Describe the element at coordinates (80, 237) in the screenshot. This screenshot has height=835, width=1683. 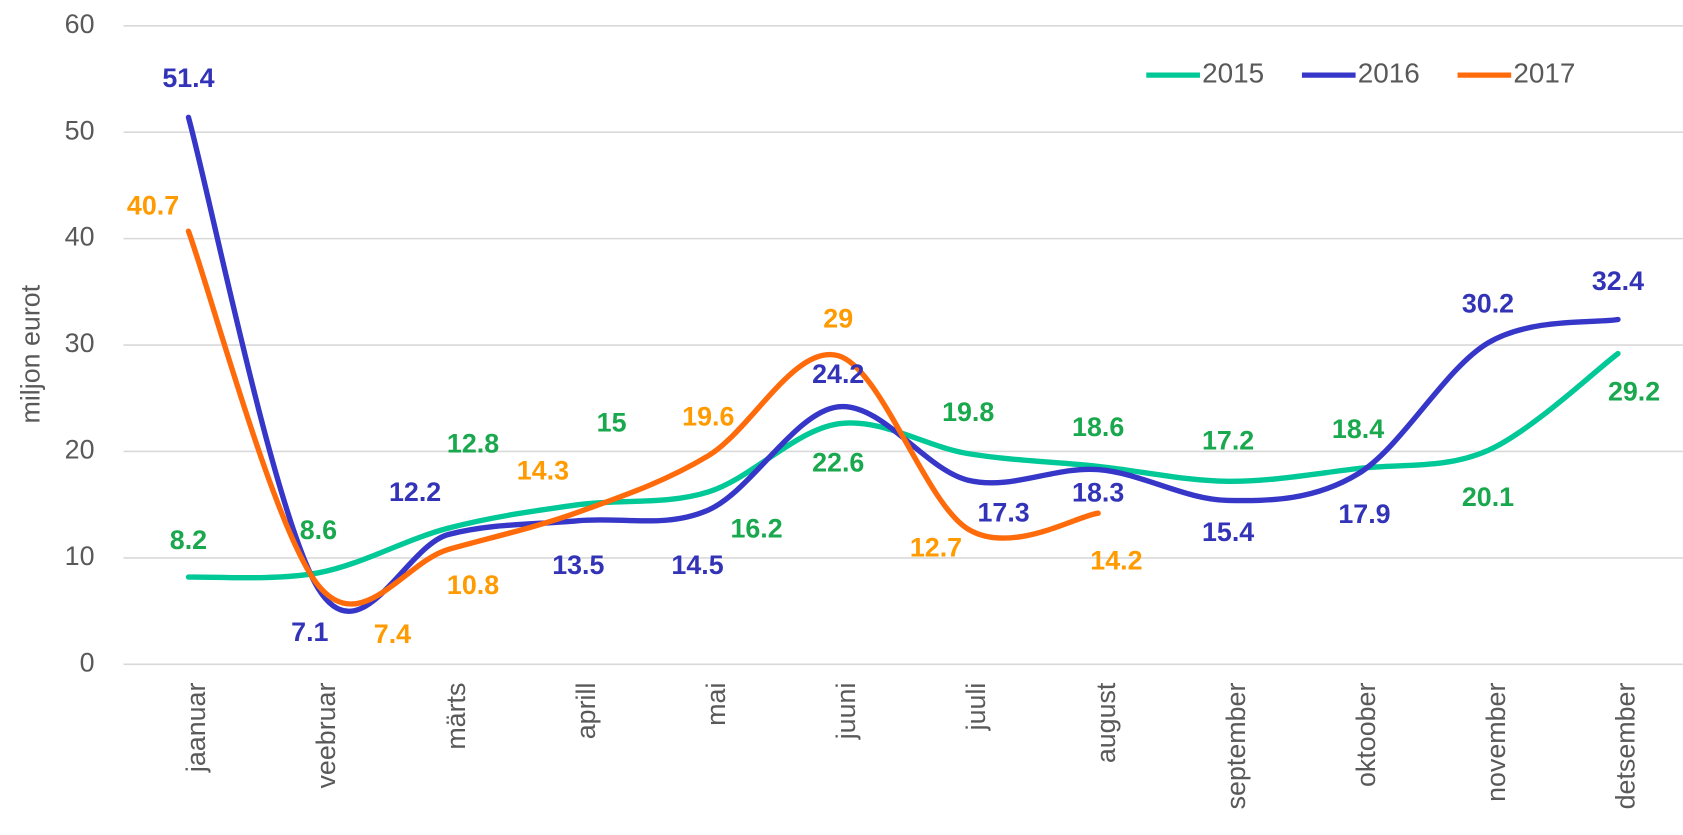
I see `y-tick-label: 40` at that location.